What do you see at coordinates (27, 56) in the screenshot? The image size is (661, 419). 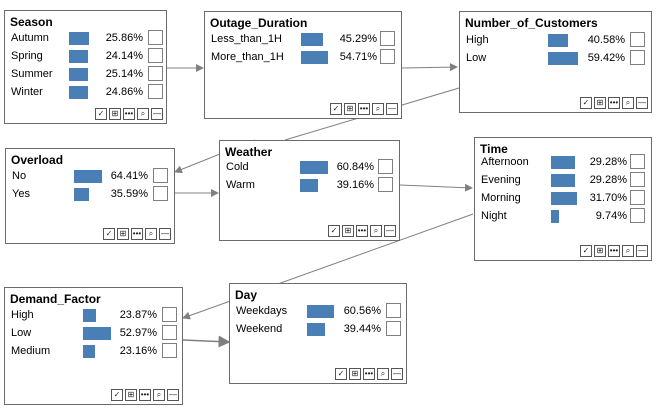 I see `state-label: Spring` at bounding box center [27, 56].